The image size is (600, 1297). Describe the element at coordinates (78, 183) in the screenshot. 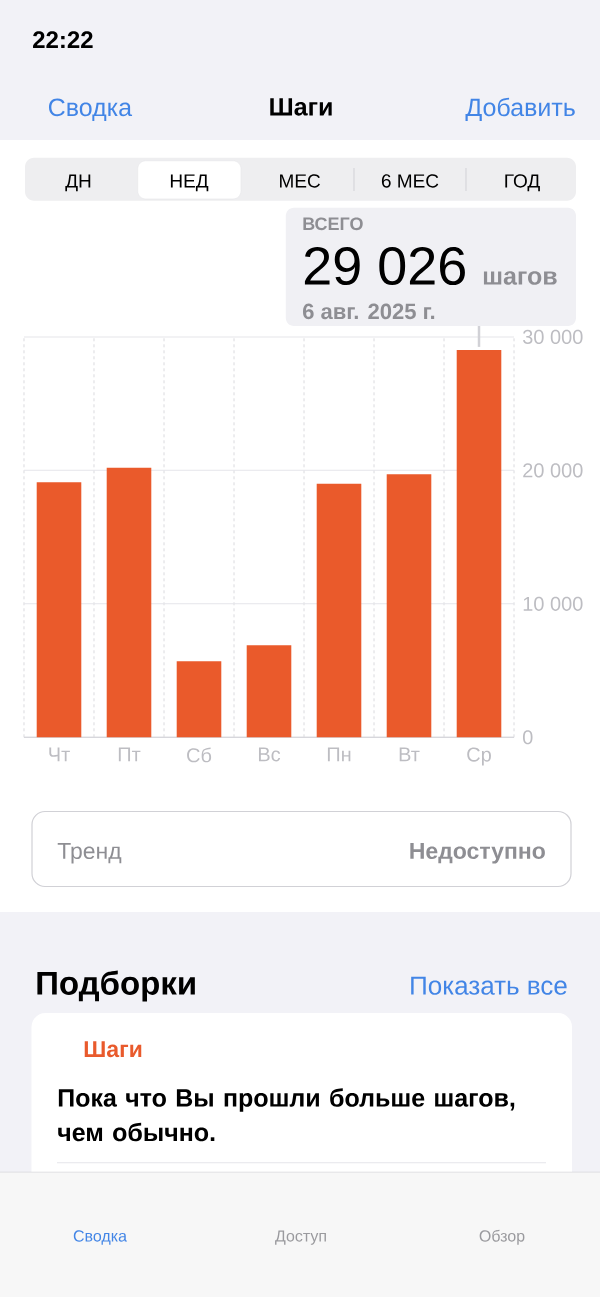

I see `text: ДН` at that location.